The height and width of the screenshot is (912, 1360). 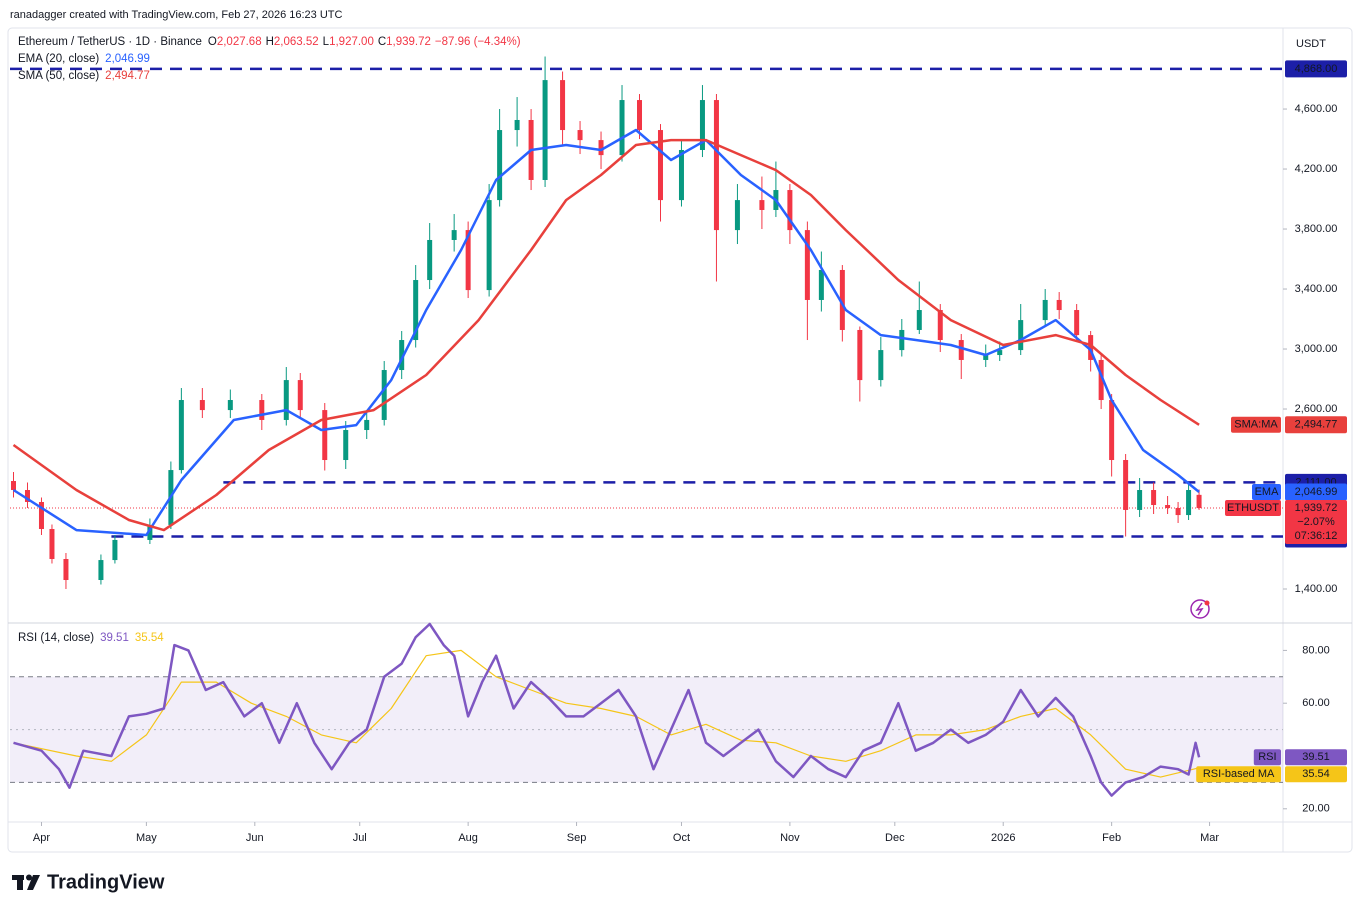 What do you see at coordinates (577, 838) in the screenshot?
I see `x-tick-label: Sep` at bounding box center [577, 838].